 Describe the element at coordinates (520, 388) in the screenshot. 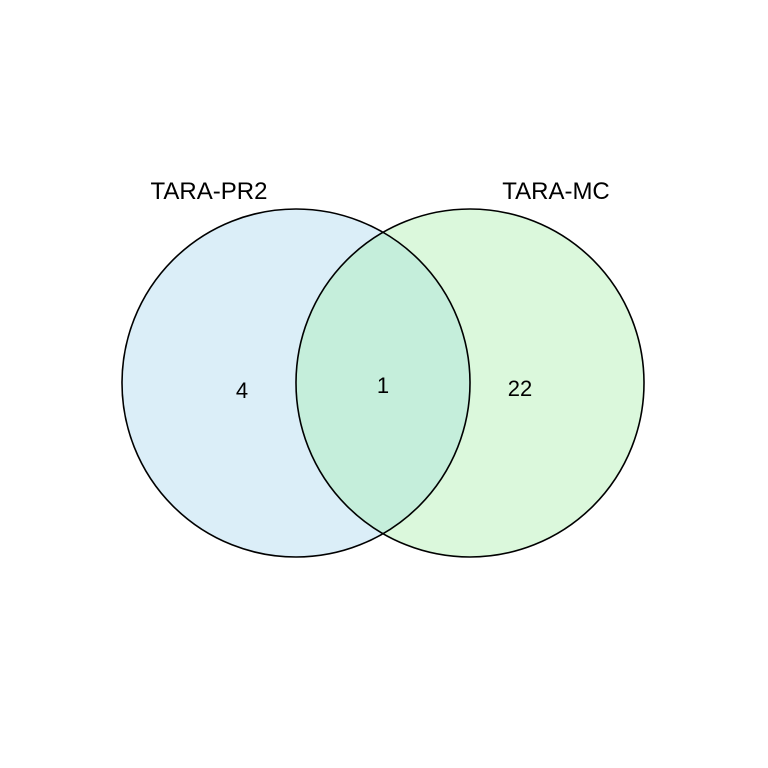

I see `count-tara-mc-only: 22` at that location.